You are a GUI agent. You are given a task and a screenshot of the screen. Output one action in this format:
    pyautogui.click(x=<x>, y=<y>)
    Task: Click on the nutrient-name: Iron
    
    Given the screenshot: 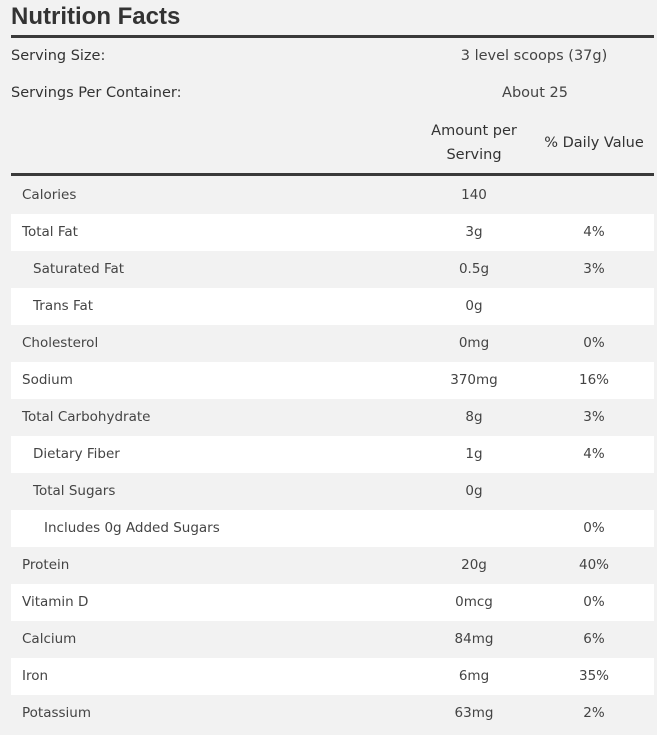 What is the action you would take?
    pyautogui.click(x=35, y=676)
    